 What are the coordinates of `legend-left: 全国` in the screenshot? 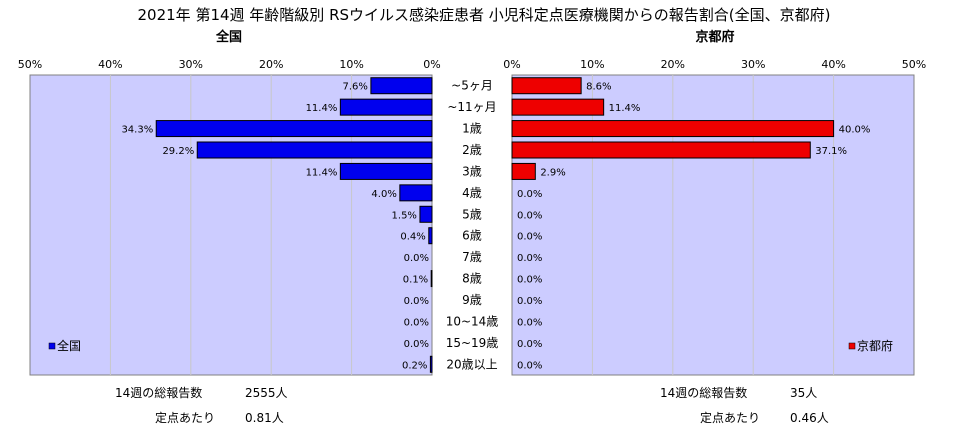 It's located at (64, 345).